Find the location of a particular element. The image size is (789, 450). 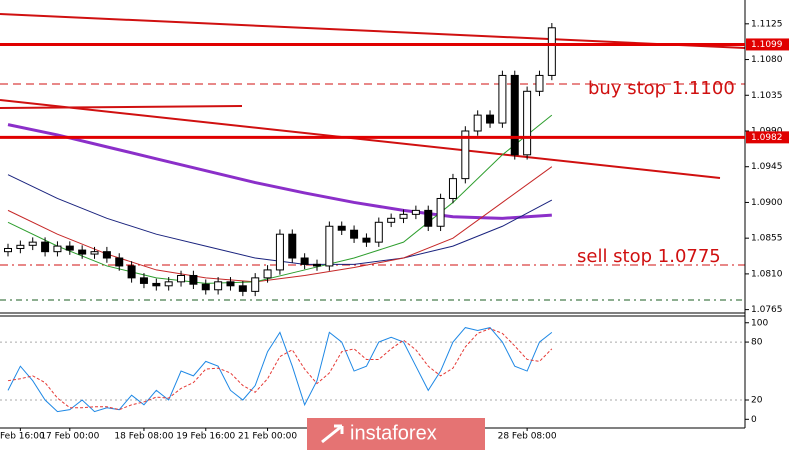

watermark: instaforex is located at coordinates (393, 433).